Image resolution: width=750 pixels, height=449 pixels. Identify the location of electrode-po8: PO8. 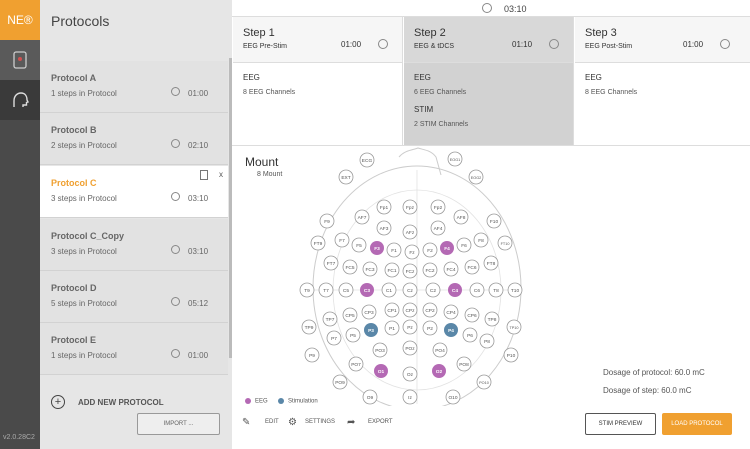
(464, 364).